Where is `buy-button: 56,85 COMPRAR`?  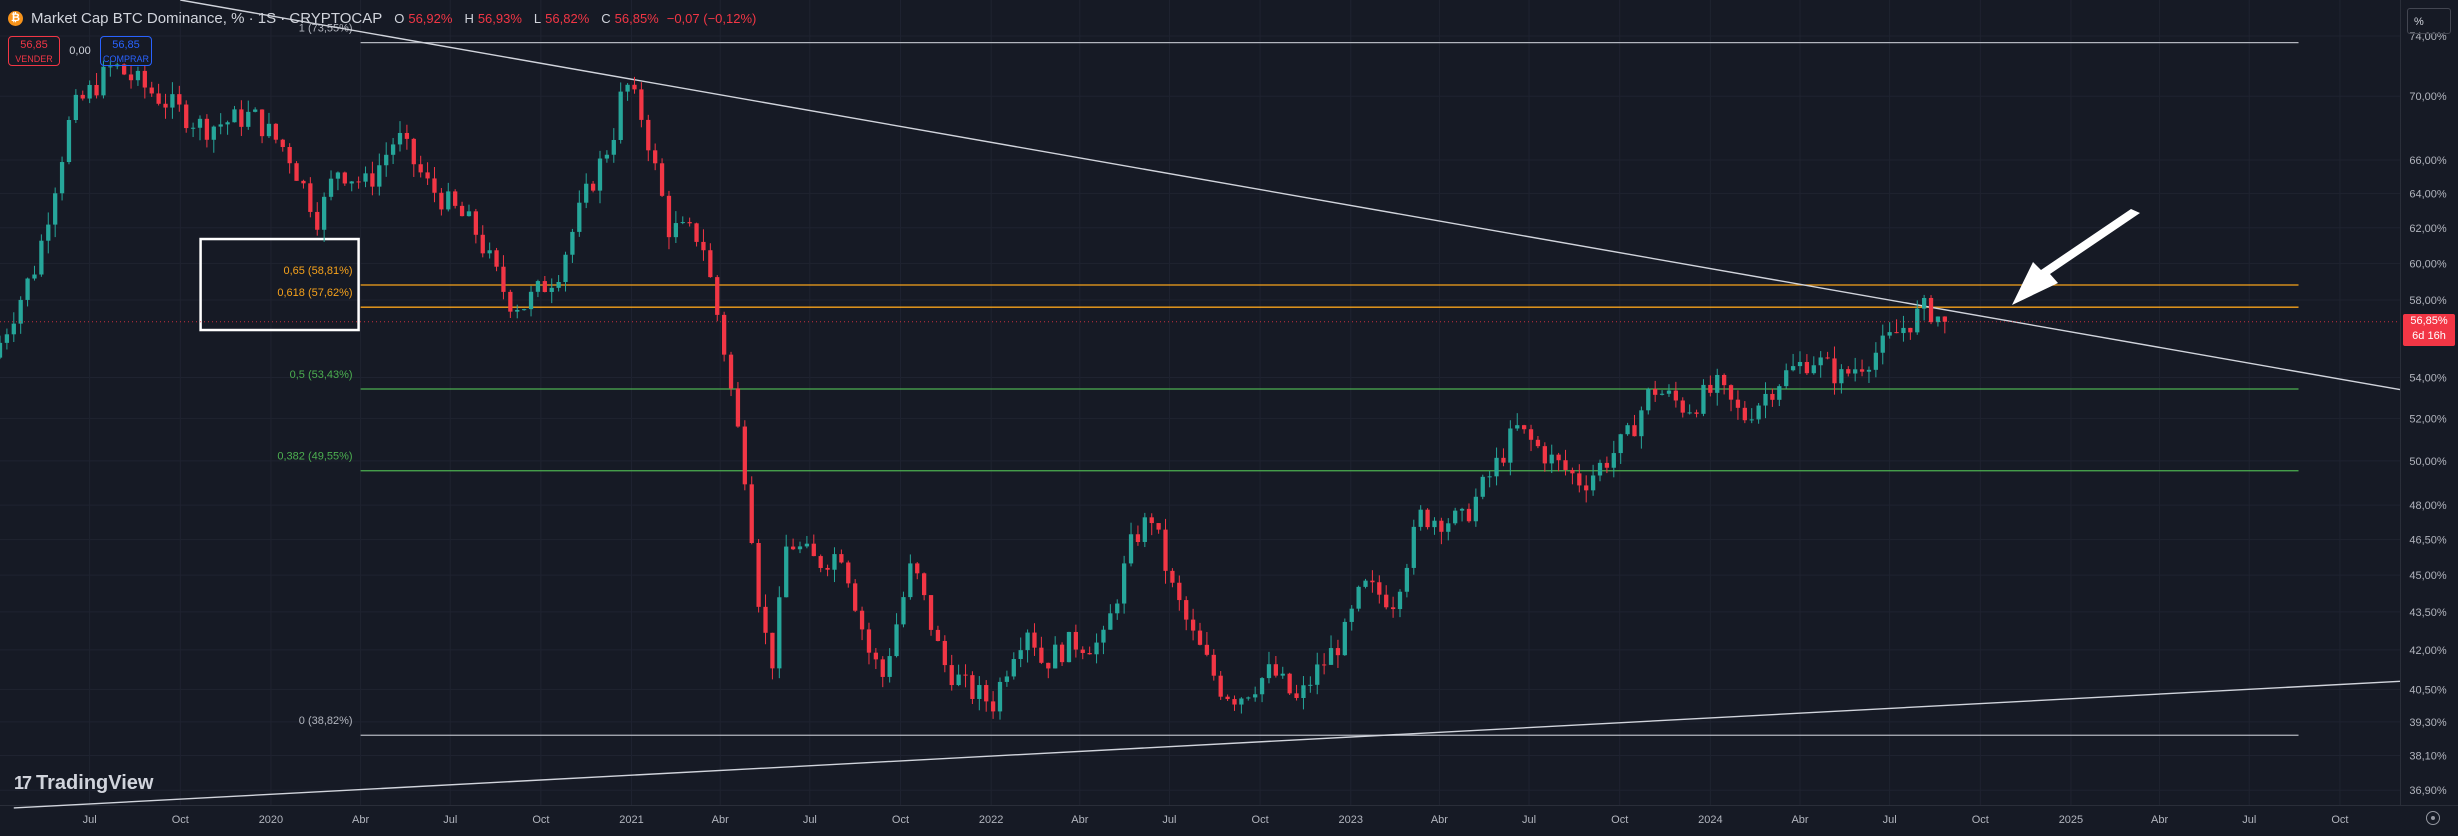 buy-button: 56,85 COMPRAR is located at coordinates (126, 51).